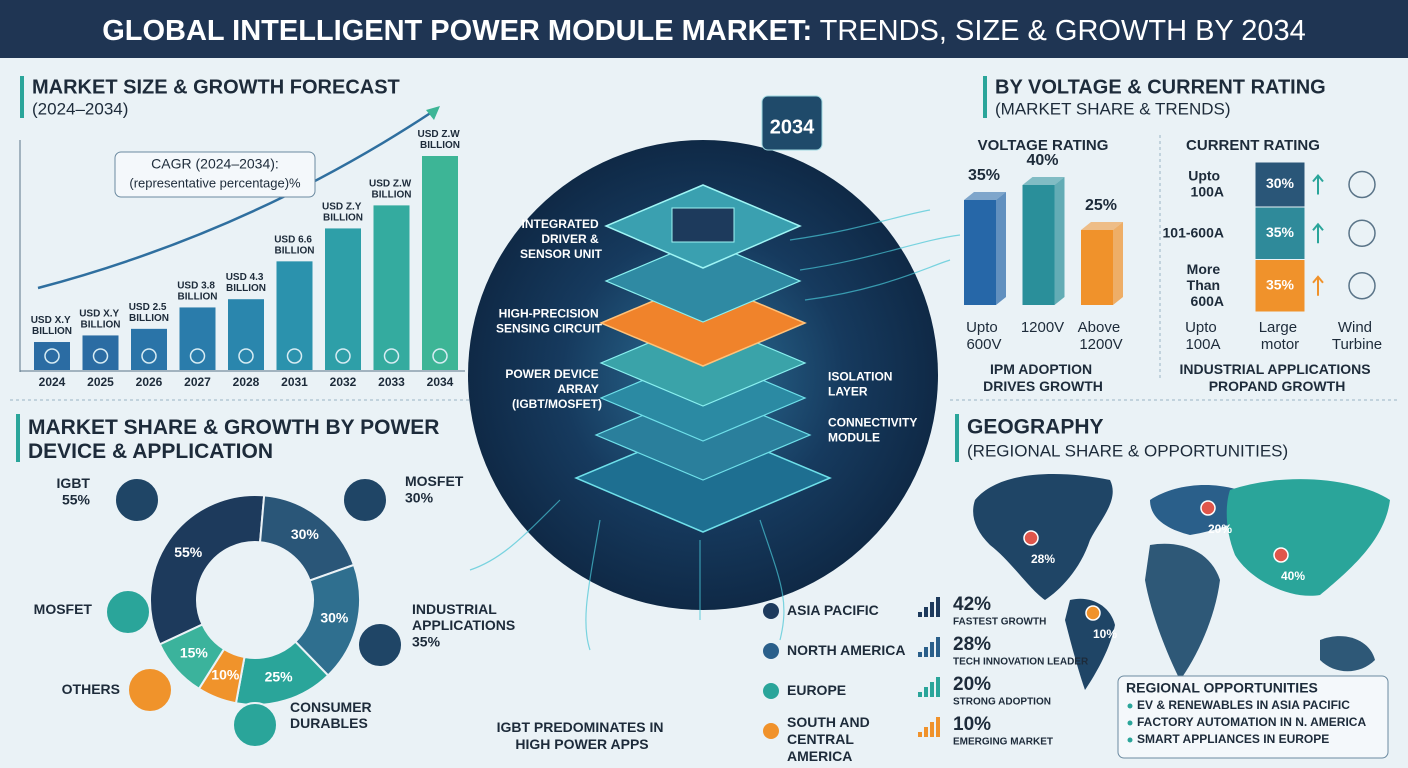  What do you see at coordinates (433, 113) in the screenshot?
I see `trend-arrowhead` at bounding box center [433, 113].